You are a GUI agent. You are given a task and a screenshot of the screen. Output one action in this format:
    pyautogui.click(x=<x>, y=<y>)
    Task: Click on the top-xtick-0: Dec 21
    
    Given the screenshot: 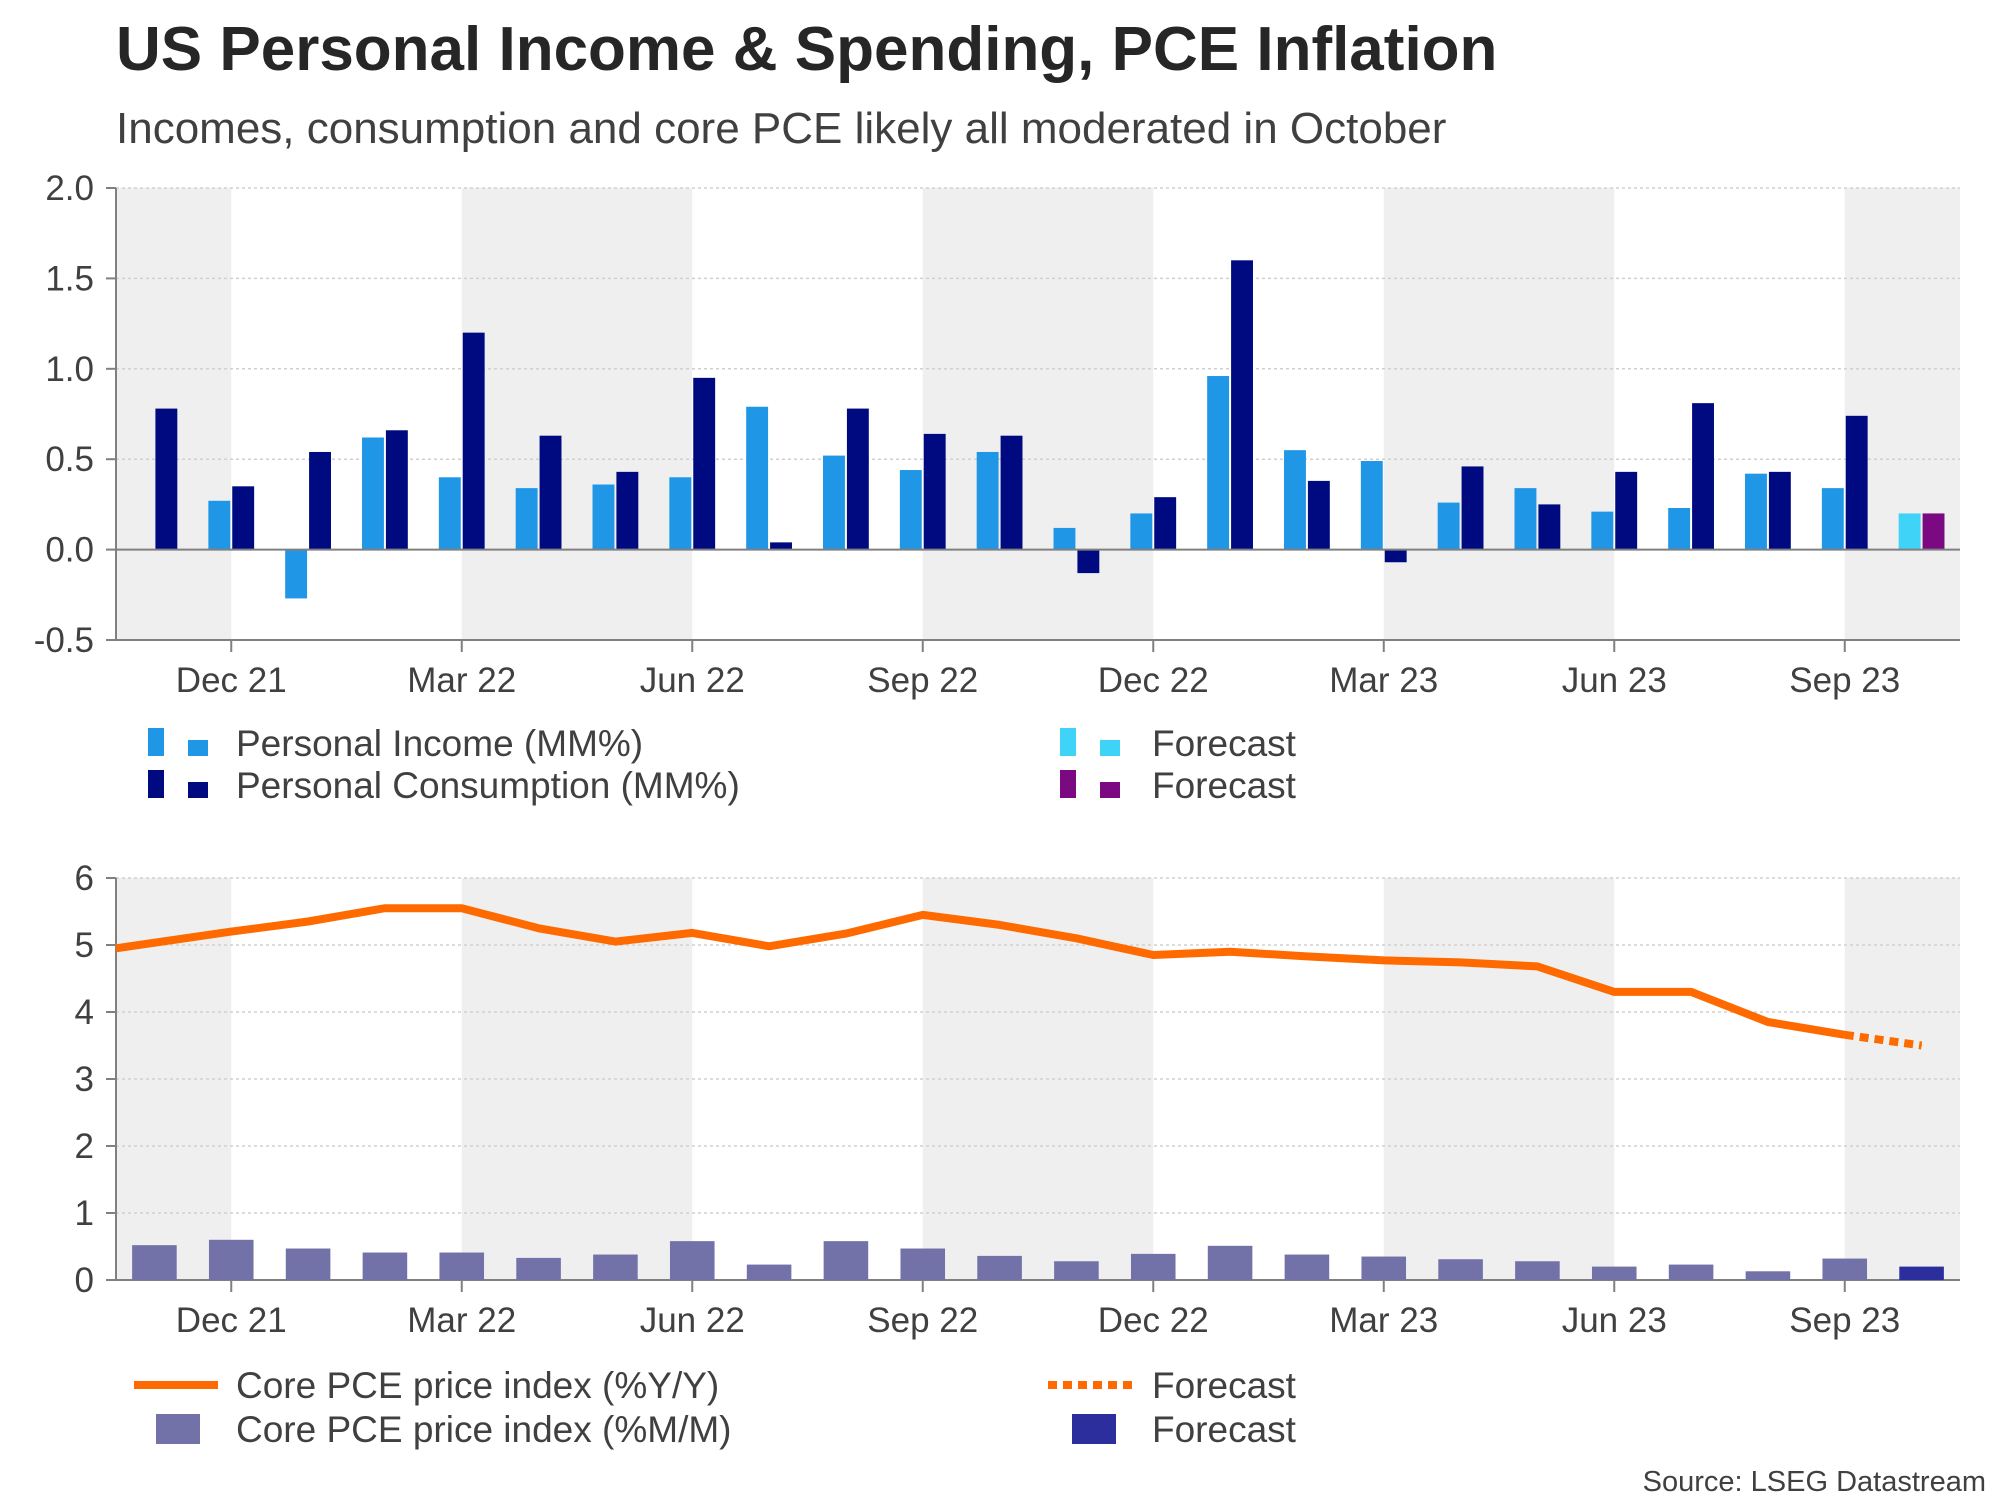 What is the action you would take?
    pyautogui.click(x=231, y=680)
    